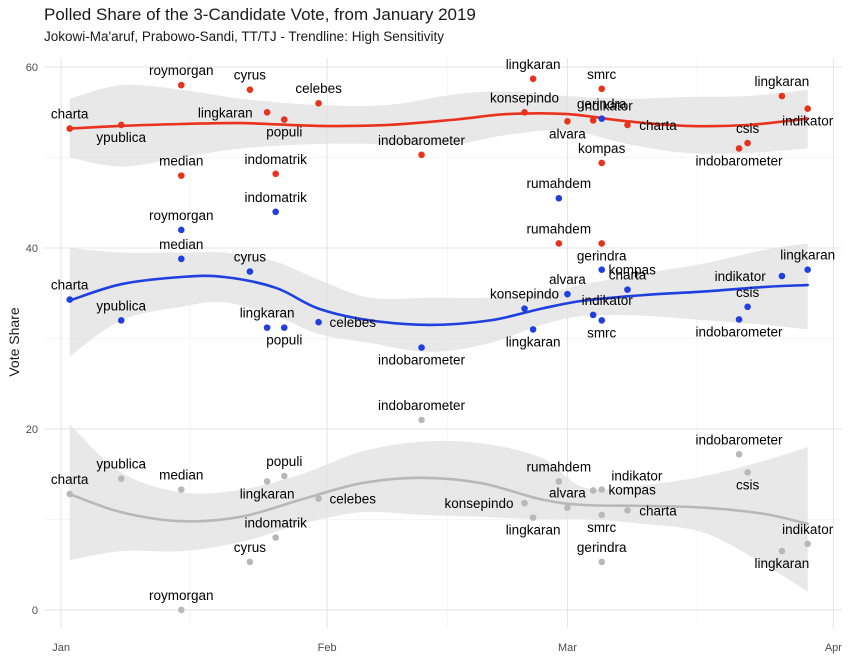 This screenshot has width=850, height=661. Describe the element at coordinates (32, 430) in the screenshot. I see `y-tick-label: 20` at that location.